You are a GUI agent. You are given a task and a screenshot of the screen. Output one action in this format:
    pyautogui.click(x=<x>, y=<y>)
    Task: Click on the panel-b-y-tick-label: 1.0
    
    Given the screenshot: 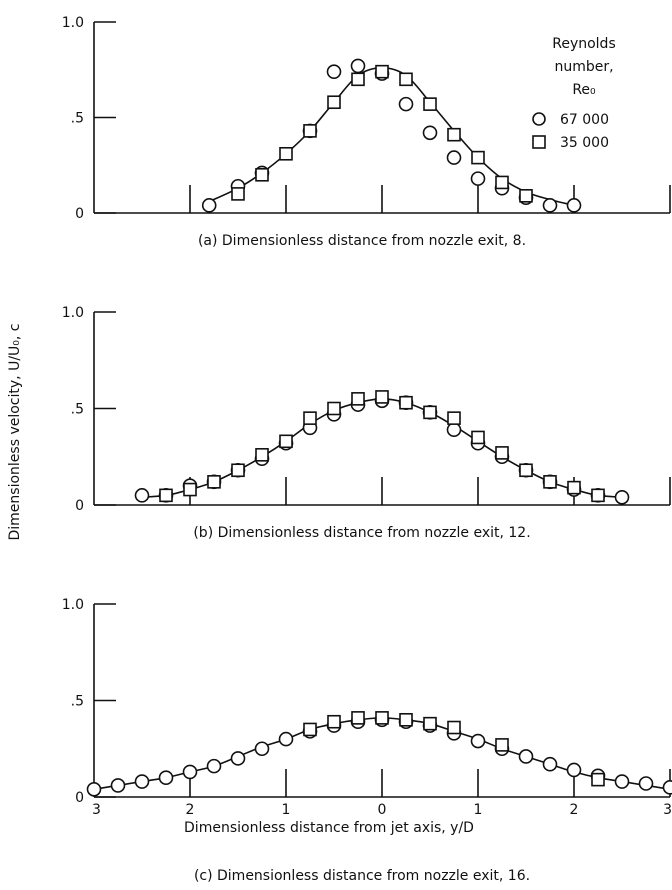 What is the action you would take?
    pyautogui.click(x=73, y=313)
    